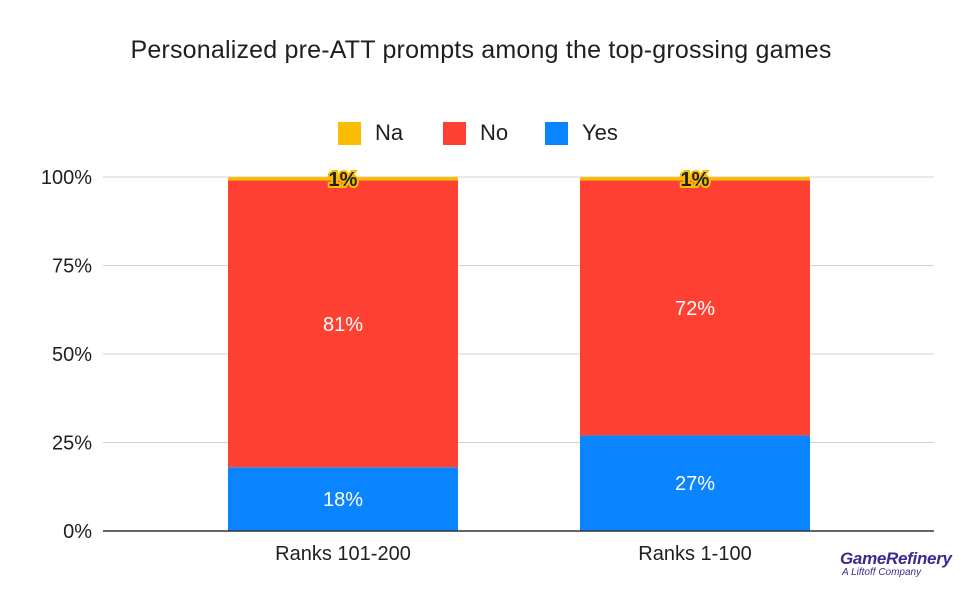 This screenshot has height=596, width=962. What do you see at coordinates (882, 572) in the screenshot?
I see `brand-tagline: A Liftoff Company` at bounding box center [882, 572].